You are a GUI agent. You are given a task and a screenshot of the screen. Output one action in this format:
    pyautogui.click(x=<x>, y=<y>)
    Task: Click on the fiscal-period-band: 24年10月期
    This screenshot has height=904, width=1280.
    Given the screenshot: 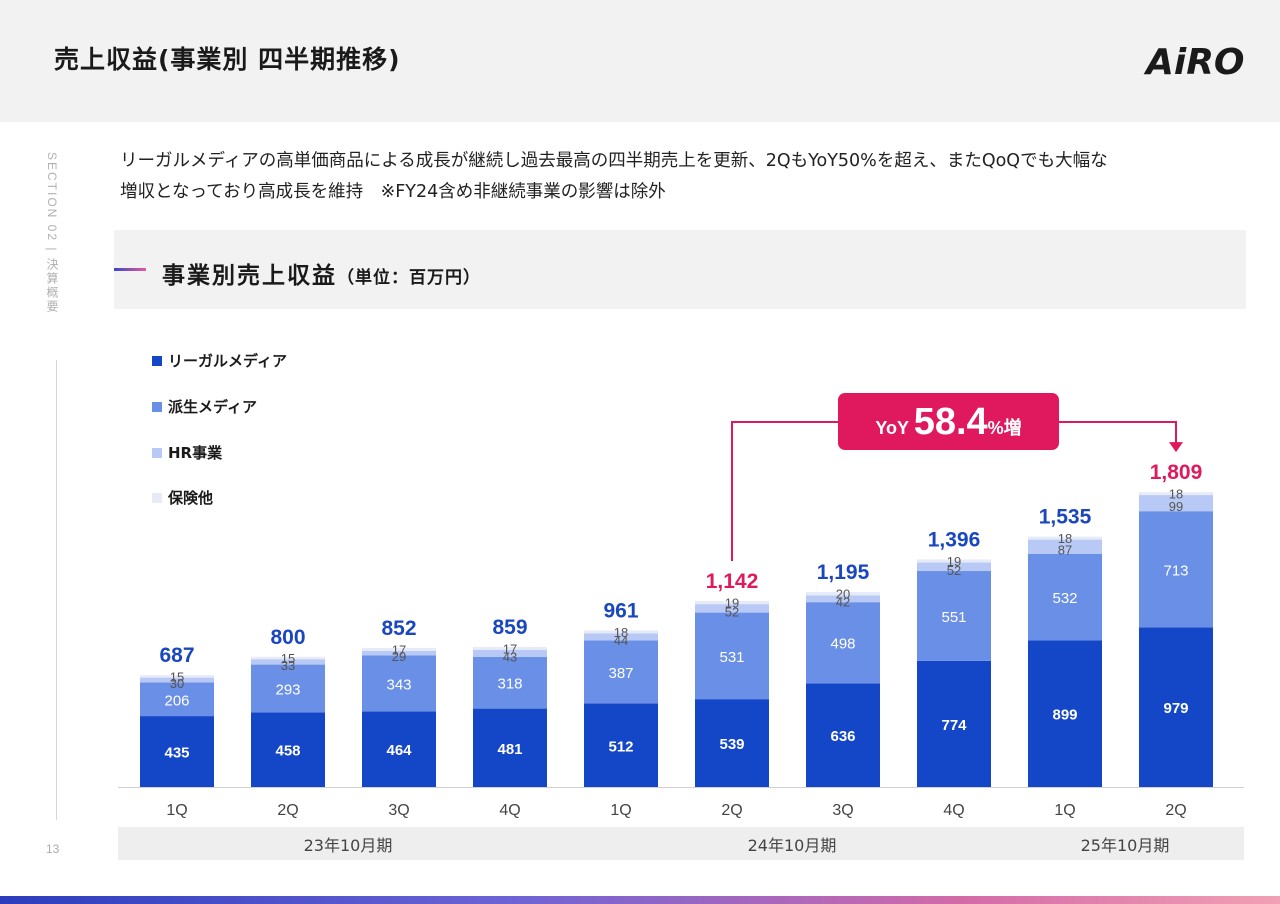 What is the action you would take?
    pyautogui.click(x=792, y=843)
    